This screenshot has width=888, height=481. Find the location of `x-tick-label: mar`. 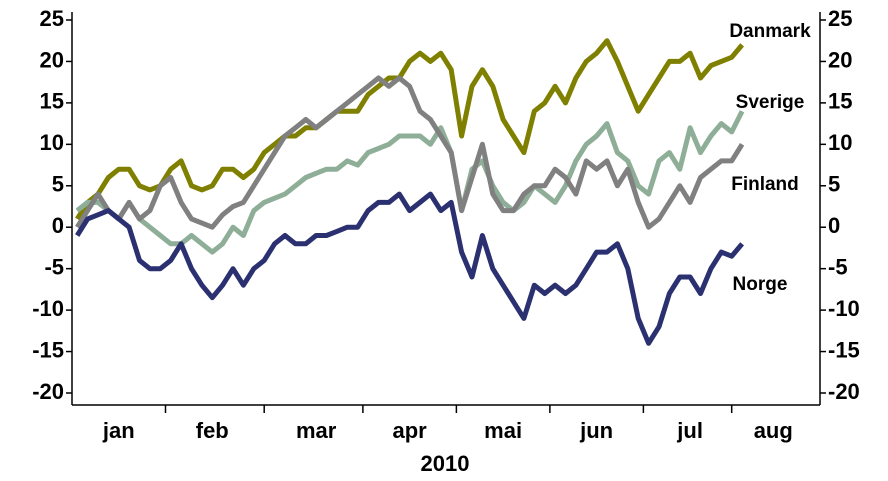

x-tick-label: mar is located at coordinates (316, 430).